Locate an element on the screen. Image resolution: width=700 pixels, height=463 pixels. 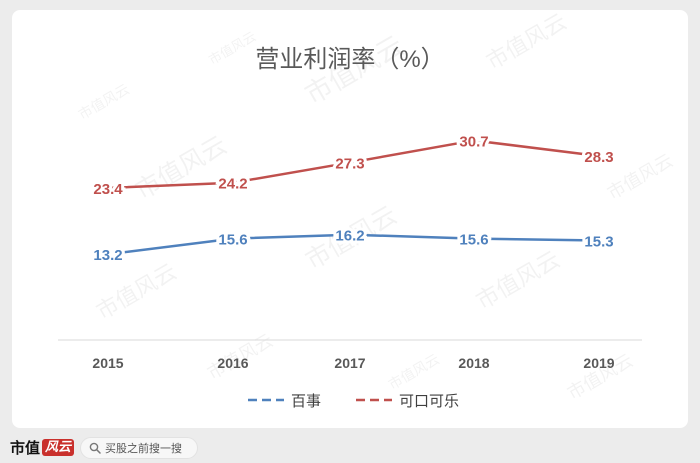
data-label: 24.2 is located at coordinates (232, 184).